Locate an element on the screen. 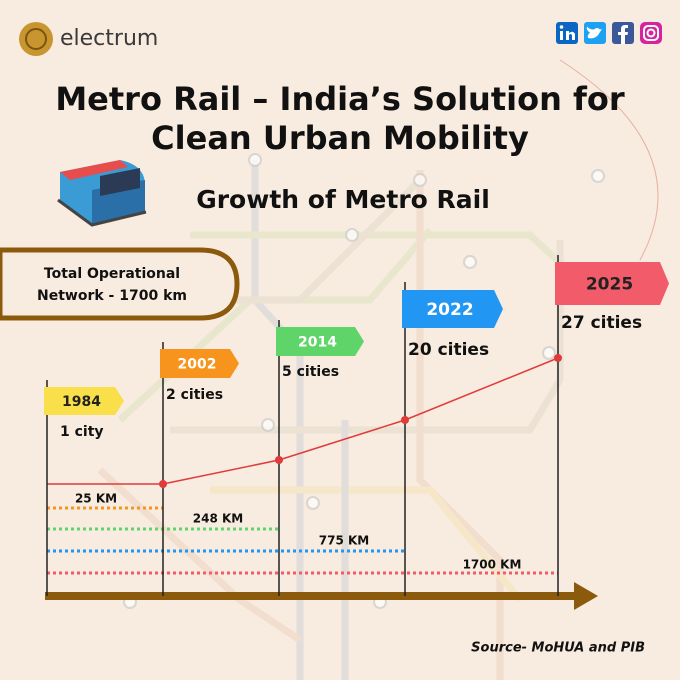 The image size is (680, 680). logo-icon-ring is located at coordinates (36, 39).